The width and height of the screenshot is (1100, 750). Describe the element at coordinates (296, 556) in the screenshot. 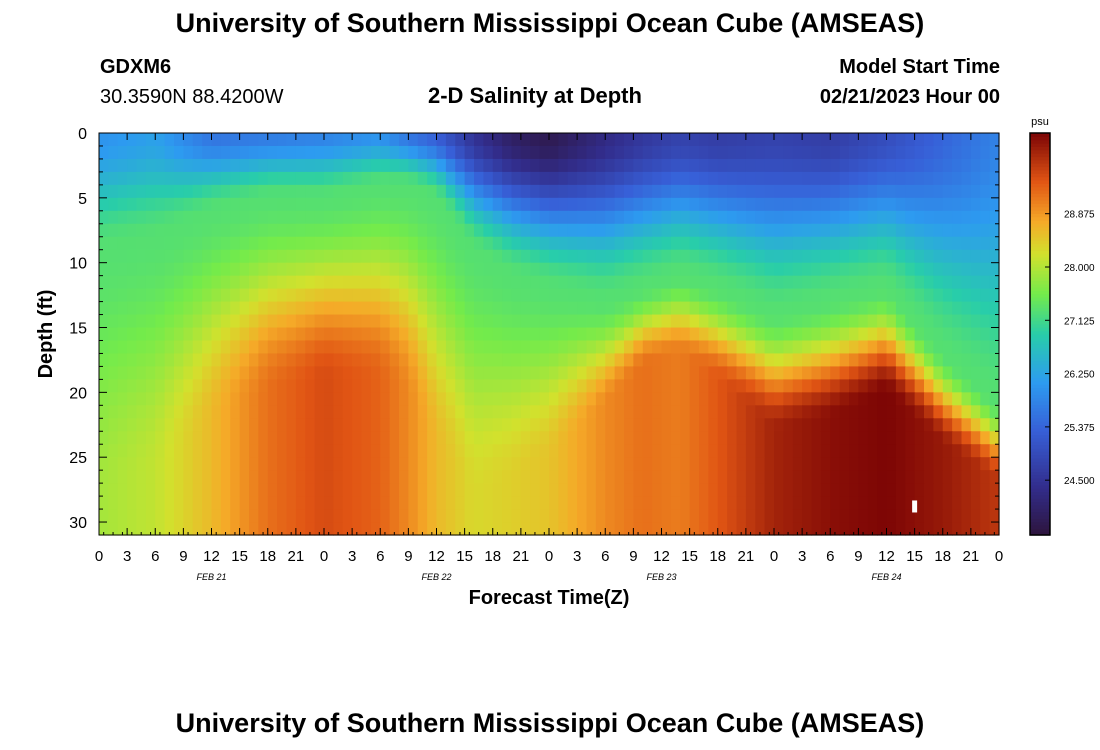

I see `x-tick-label: 21` at that location.